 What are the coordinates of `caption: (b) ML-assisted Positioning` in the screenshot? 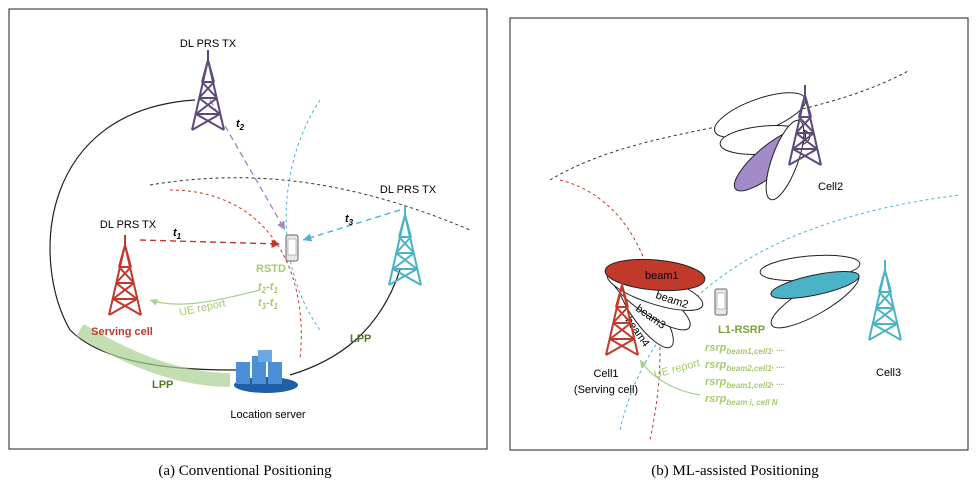 It's located at (735, 471).